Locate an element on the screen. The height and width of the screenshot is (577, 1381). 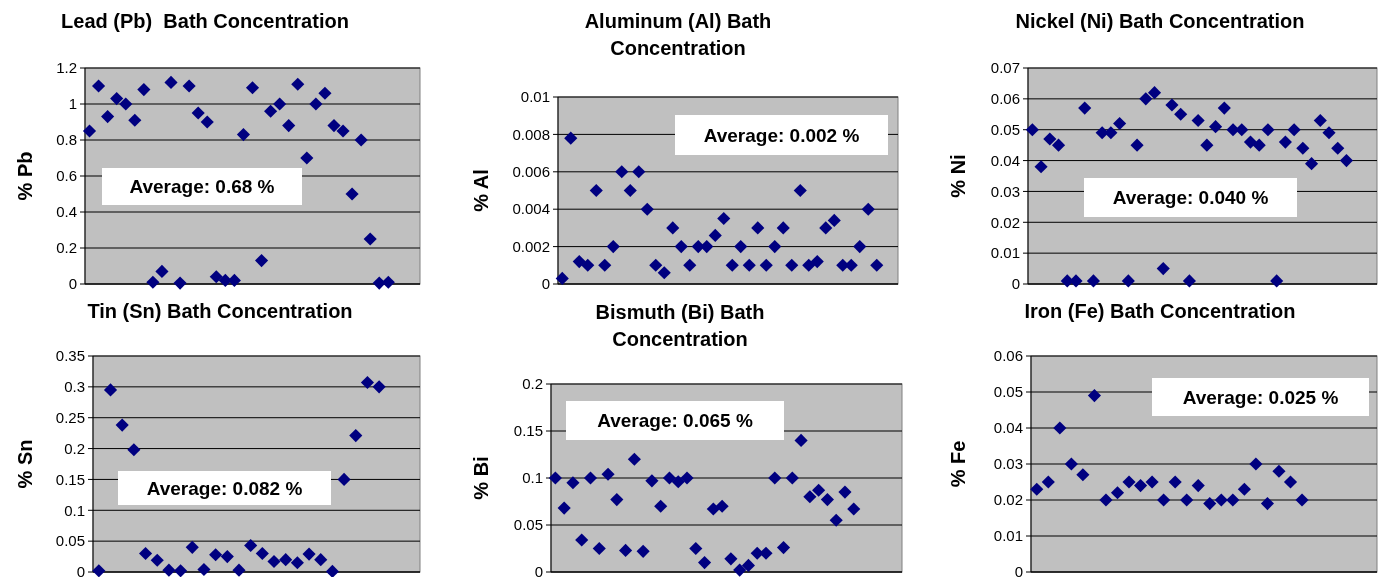
y-axis-title: % Ni is located at coordinates (958, 176).